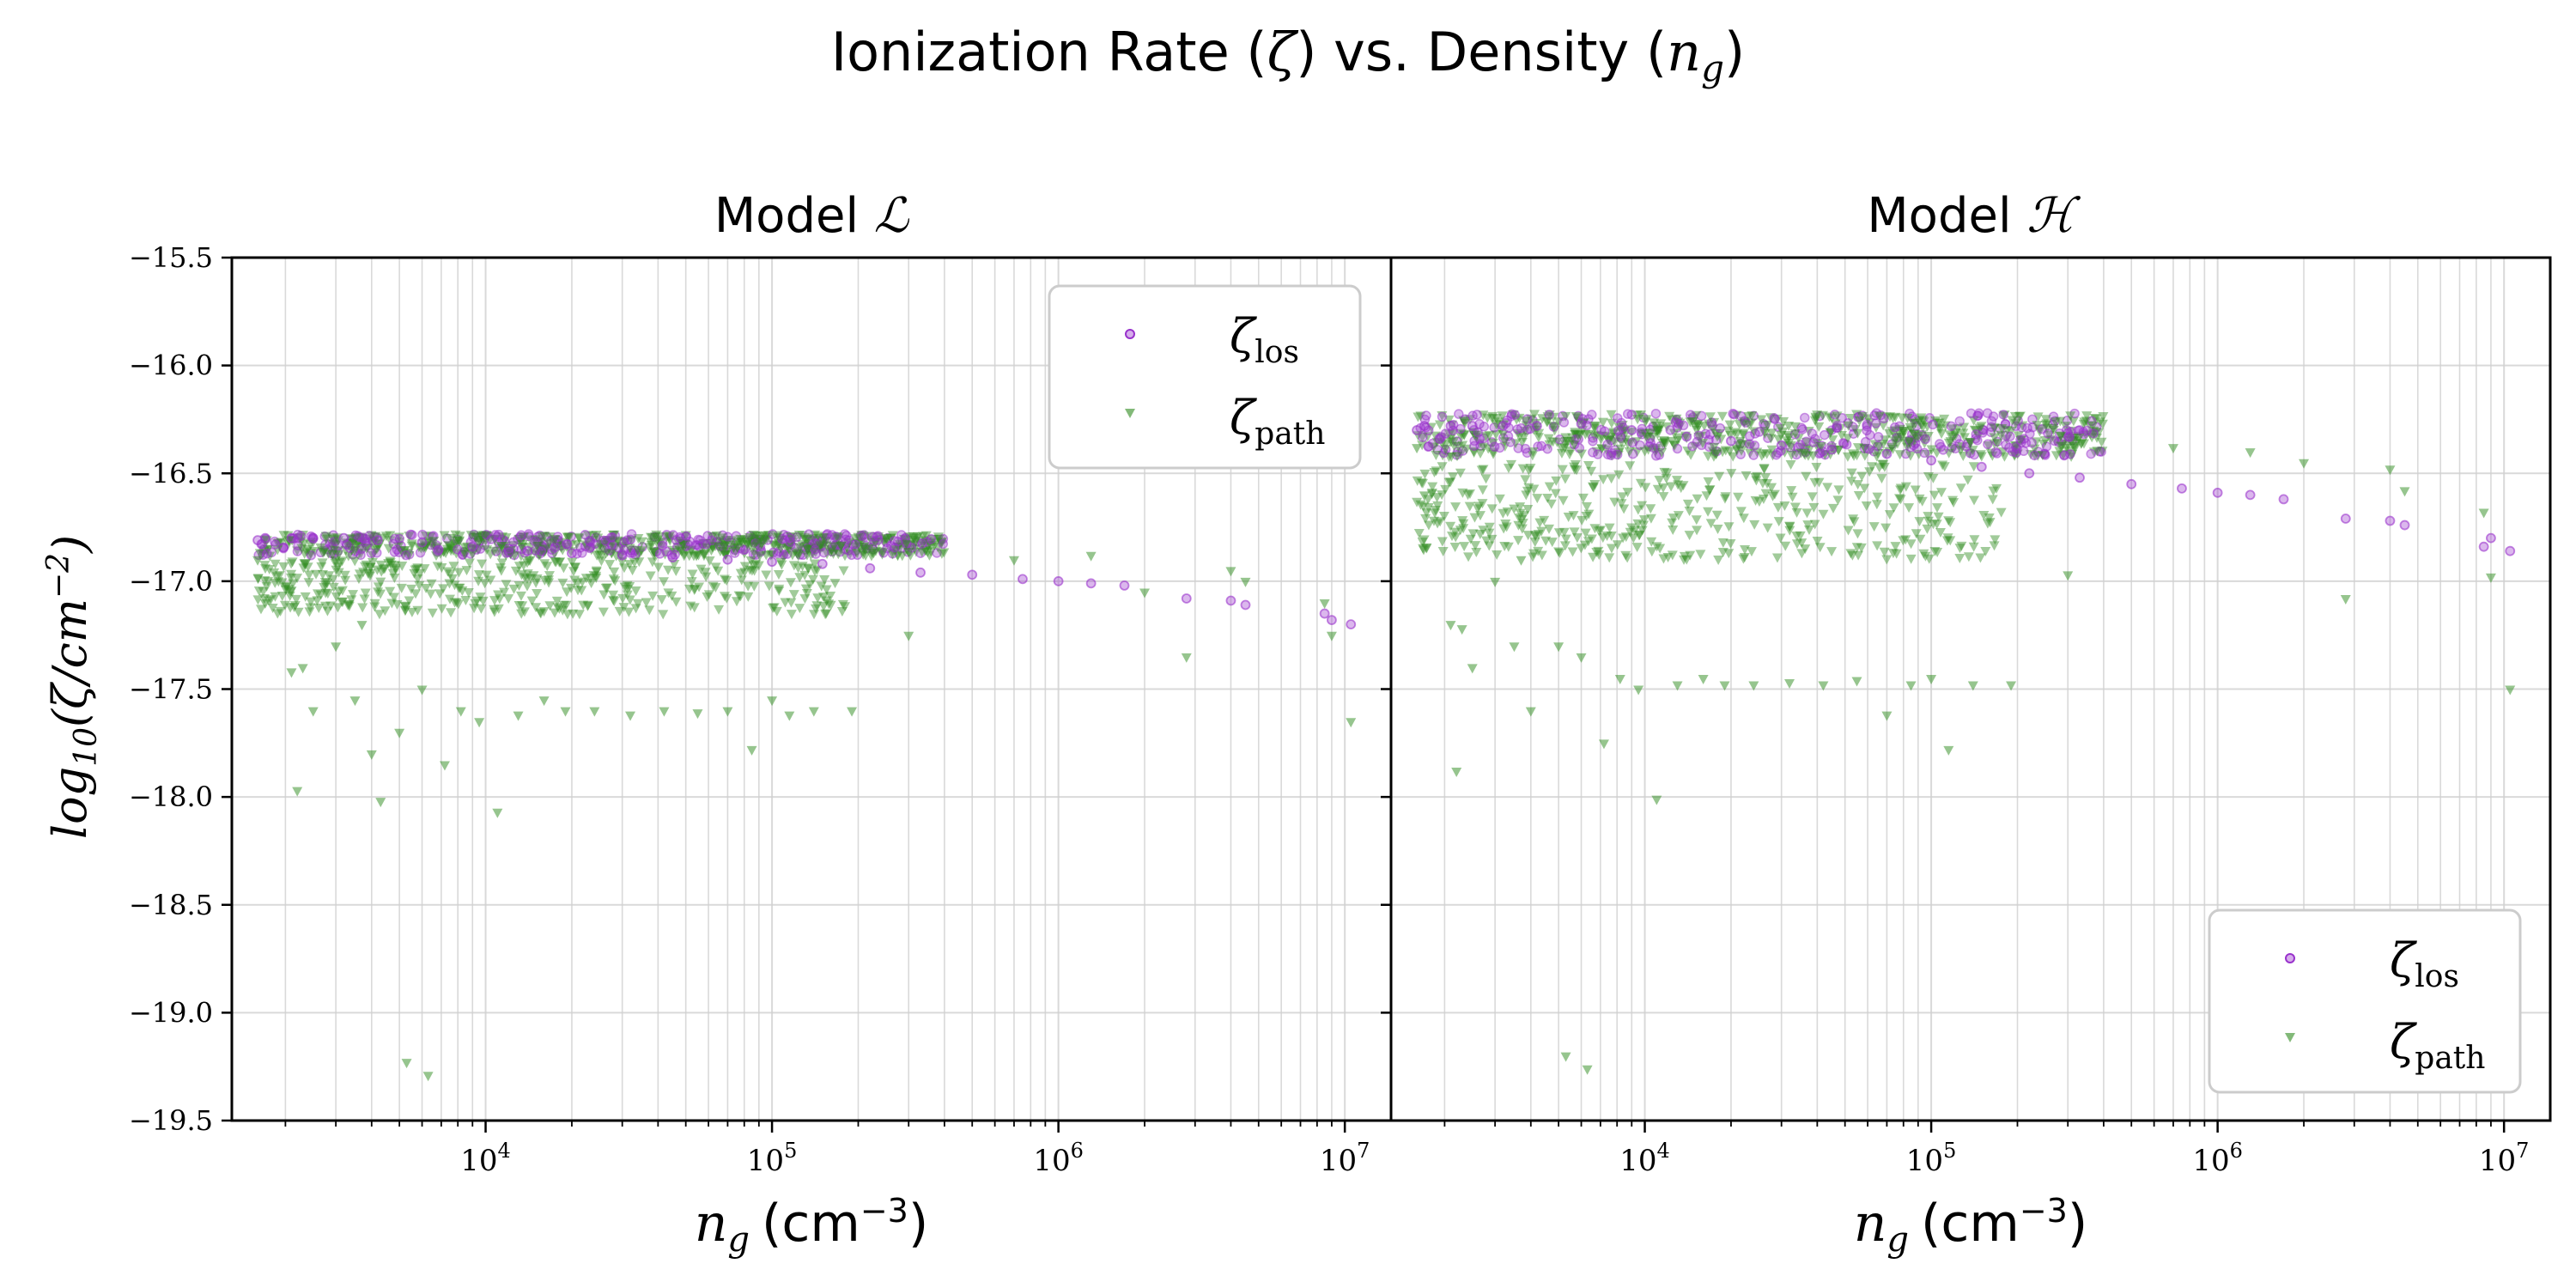 The height and width of the screenshot is (1288, 2576). Describe the element at coordinates (811, 1224) in the screenshot. I see `x-axis-unit-open: (cm` at that location.